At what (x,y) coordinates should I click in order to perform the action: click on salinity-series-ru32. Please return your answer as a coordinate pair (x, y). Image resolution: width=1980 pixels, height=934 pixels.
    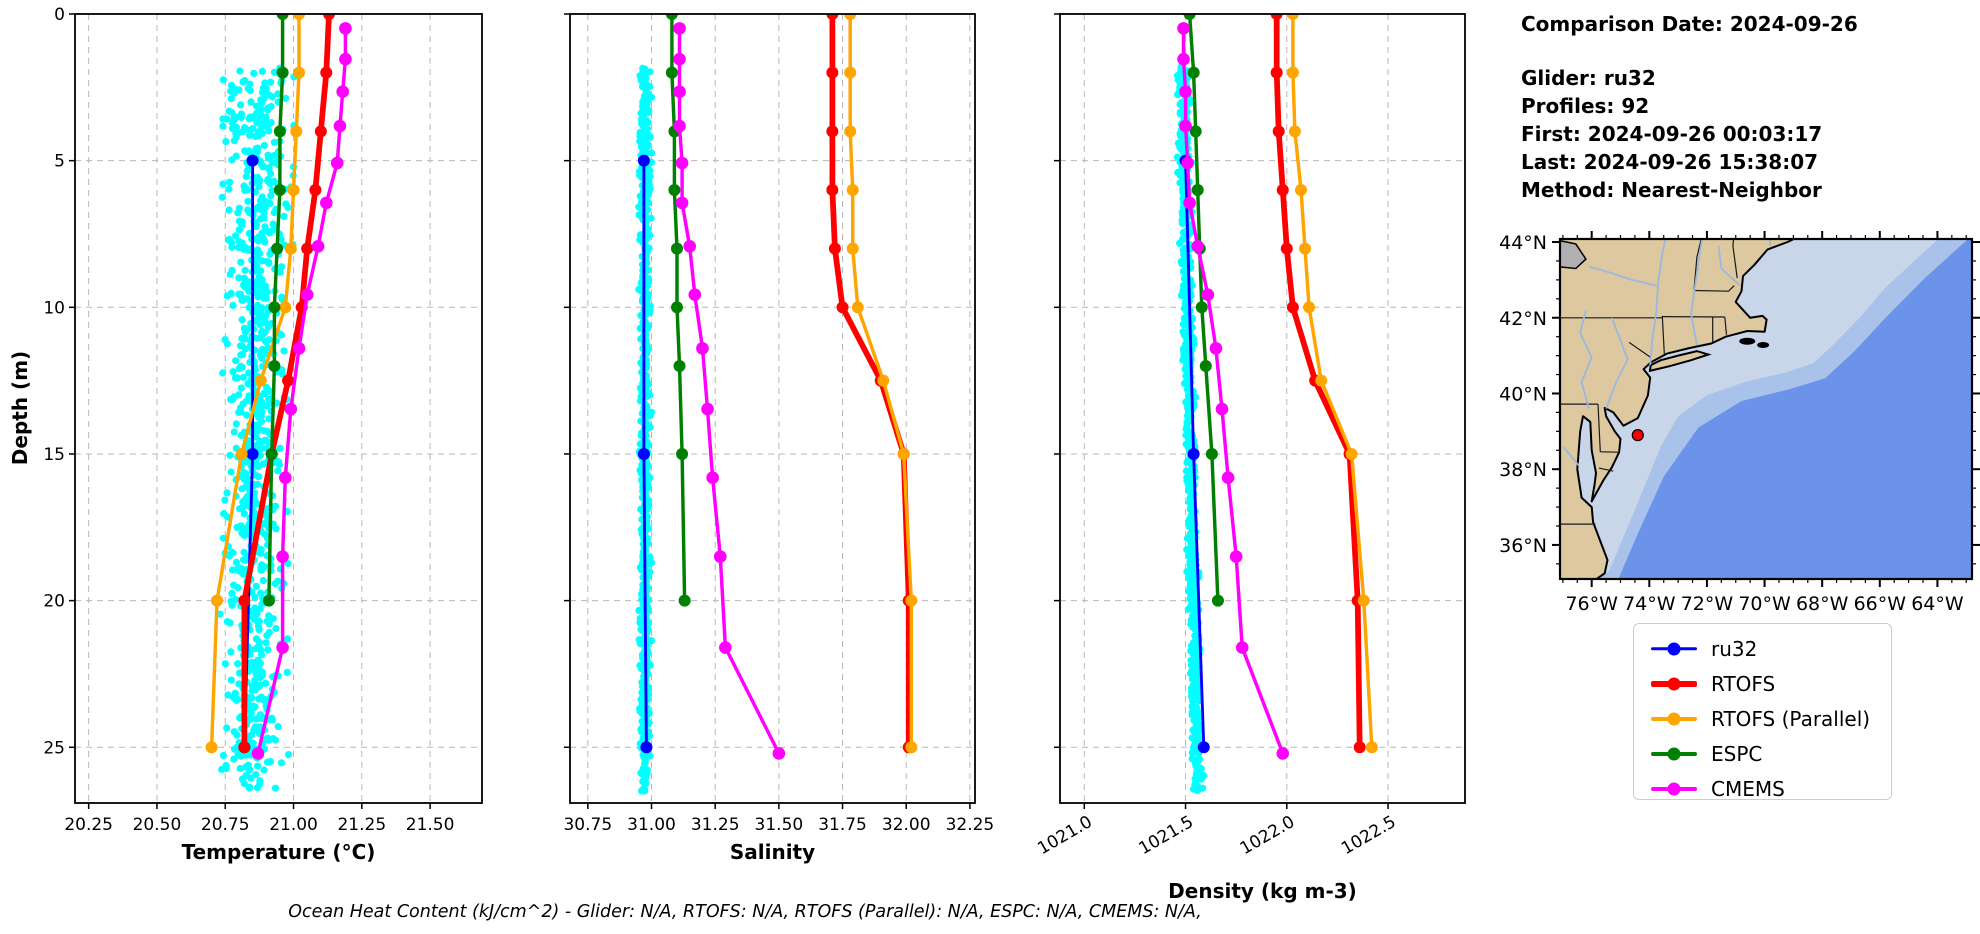
    Looking at the image, I should click on (645, 454).